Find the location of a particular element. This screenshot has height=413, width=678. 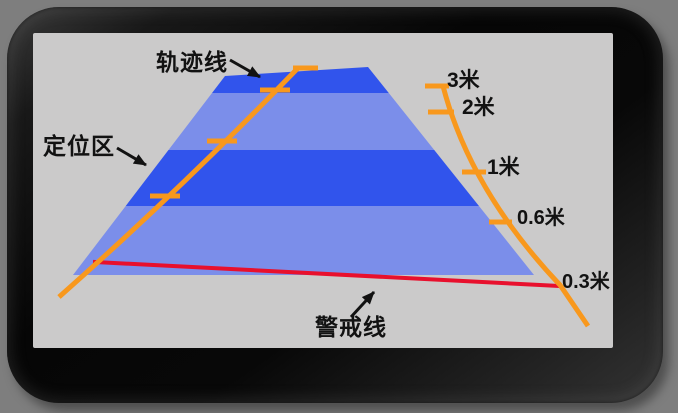

warning-arrow is located at coordinates (362, 304).